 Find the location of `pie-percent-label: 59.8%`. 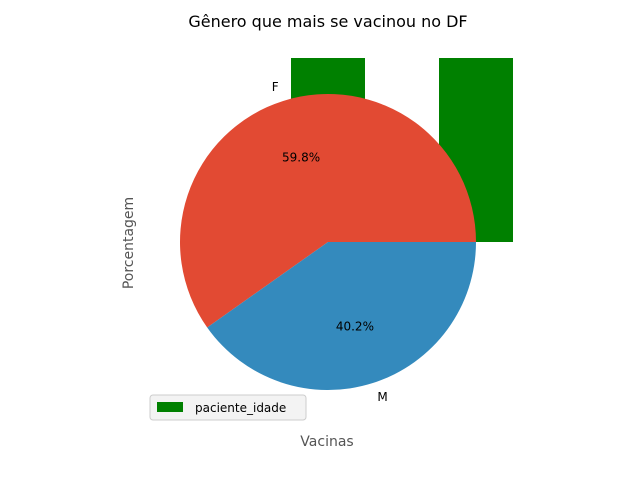

pie-percent-label: 59.8% is located at coordinates (301, 157).